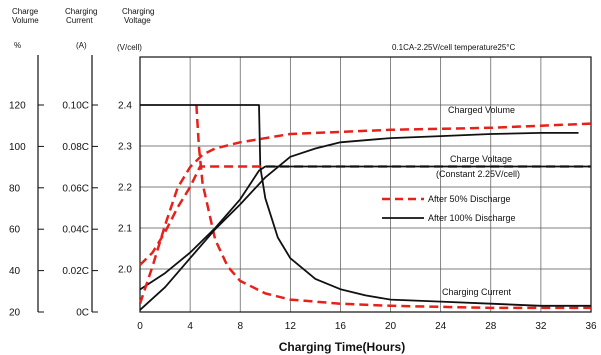 The height and width of the screenshot is (355, 601). I want to click on x-tick-label-8: 32, so click(541, 326).